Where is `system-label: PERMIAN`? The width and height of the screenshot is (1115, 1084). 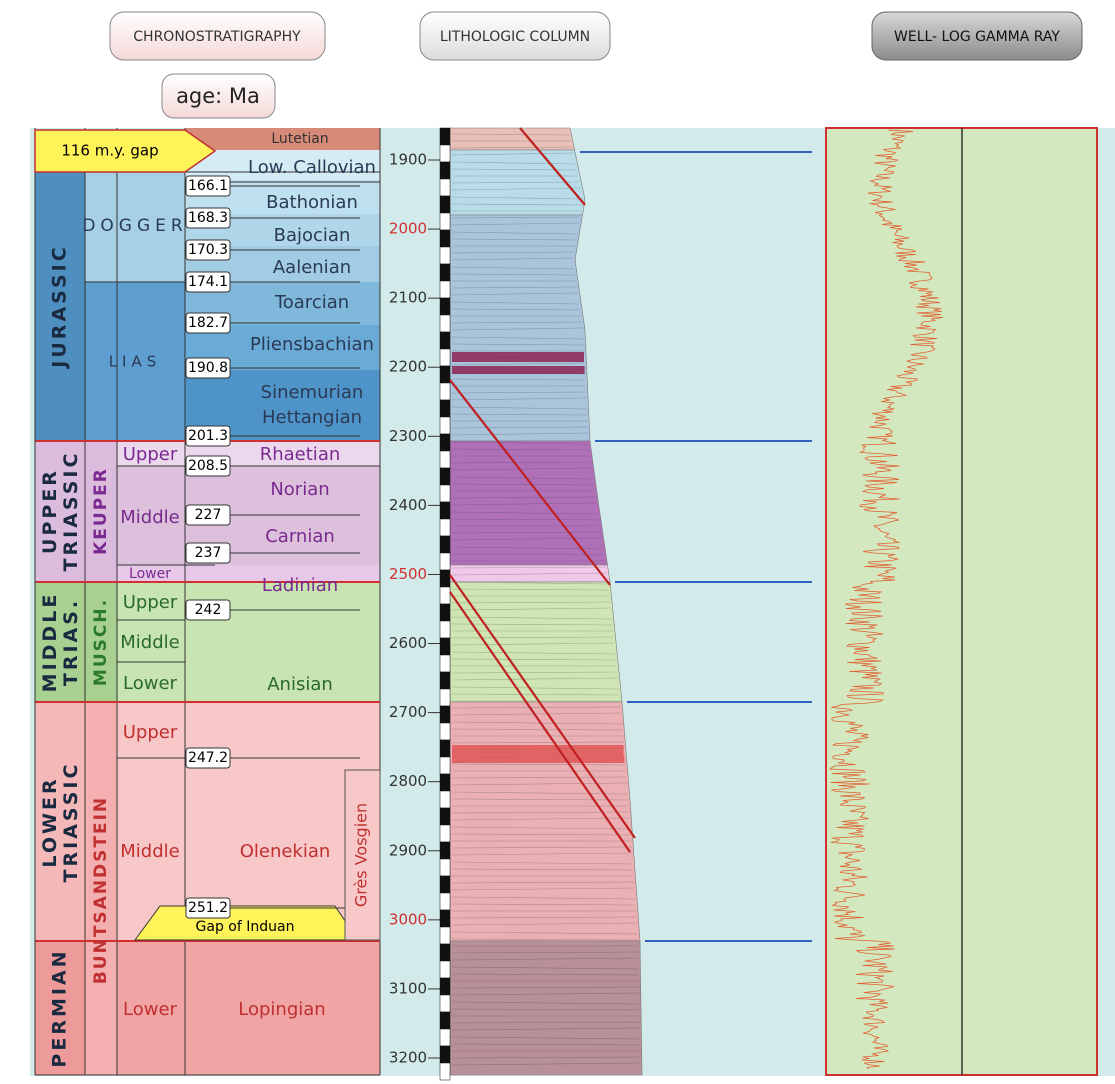 system-label: PERMIAN is located at coordinates (60, 1007).